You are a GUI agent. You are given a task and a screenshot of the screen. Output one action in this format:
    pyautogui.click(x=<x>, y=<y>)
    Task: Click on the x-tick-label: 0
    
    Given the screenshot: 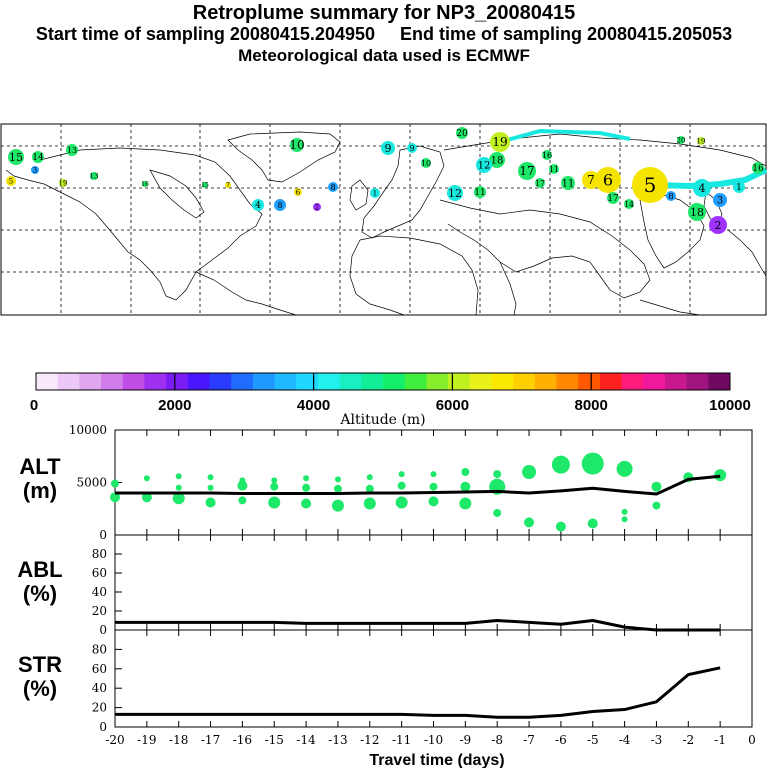 What is the action you would take?
    pyautogui.click(x=752, y=740)
    